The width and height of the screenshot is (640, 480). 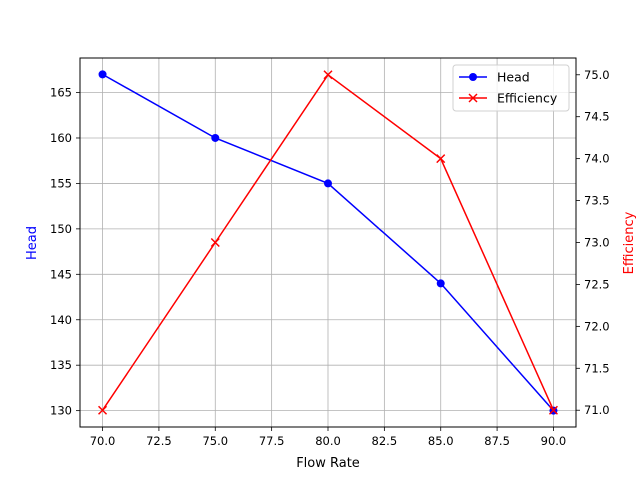 What do you see at coordinates (272, 441) in the screenshot?
I see `x-tick-label: 77.5` at bounding box center [272, 441].